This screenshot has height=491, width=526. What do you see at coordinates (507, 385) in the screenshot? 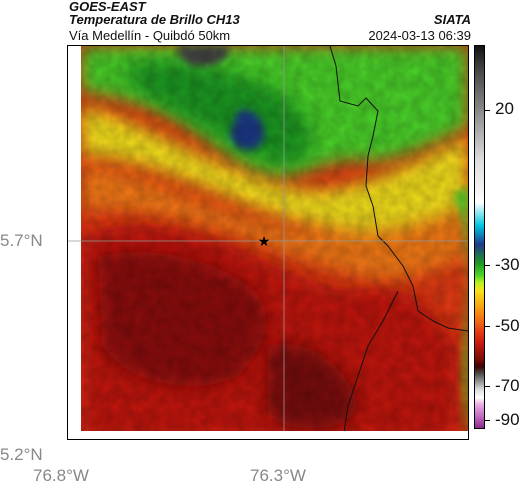
I see `colorbar-tick-label: -70` at bounding box center [507, 385].